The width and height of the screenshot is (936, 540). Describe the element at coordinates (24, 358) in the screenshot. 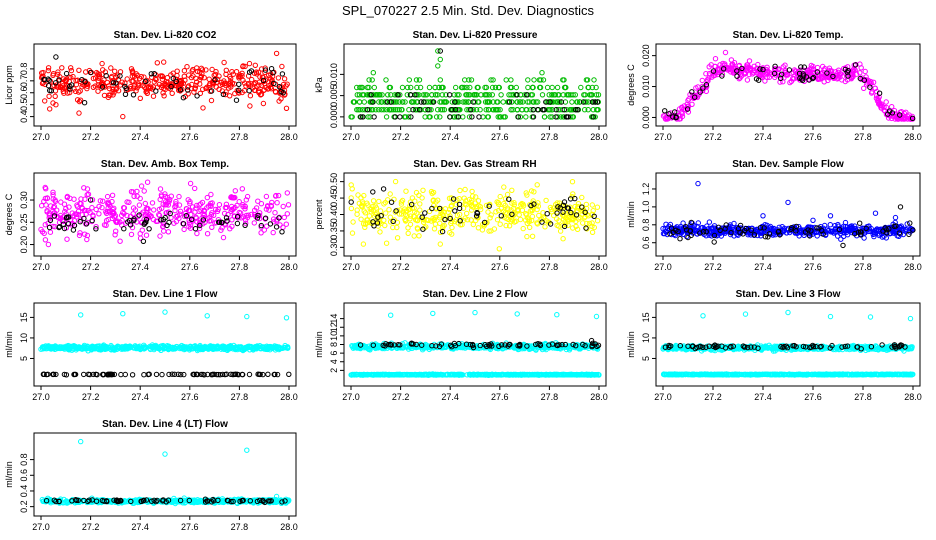

I see `y-tick-label: 5` at that location.